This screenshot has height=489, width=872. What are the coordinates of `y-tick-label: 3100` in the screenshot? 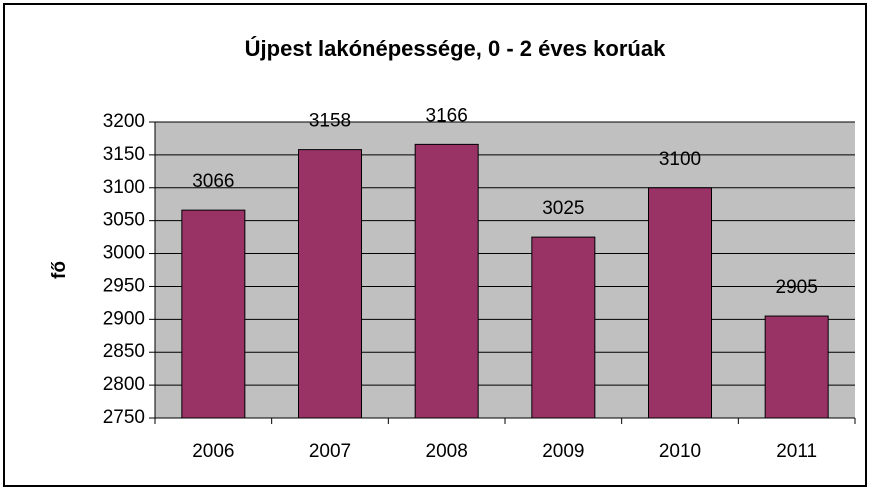 It's located at (124, 187).